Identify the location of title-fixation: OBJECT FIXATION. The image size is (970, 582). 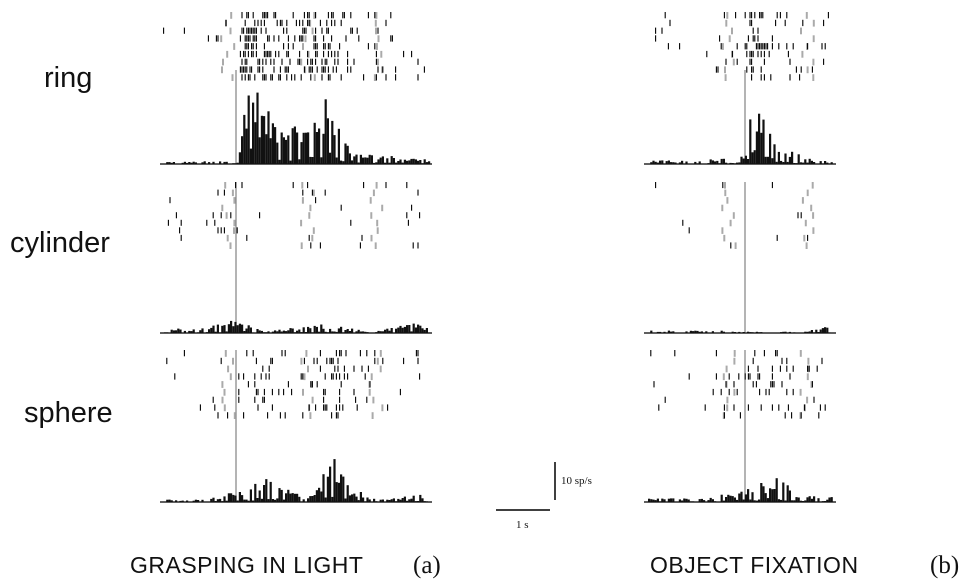
(754, 565).